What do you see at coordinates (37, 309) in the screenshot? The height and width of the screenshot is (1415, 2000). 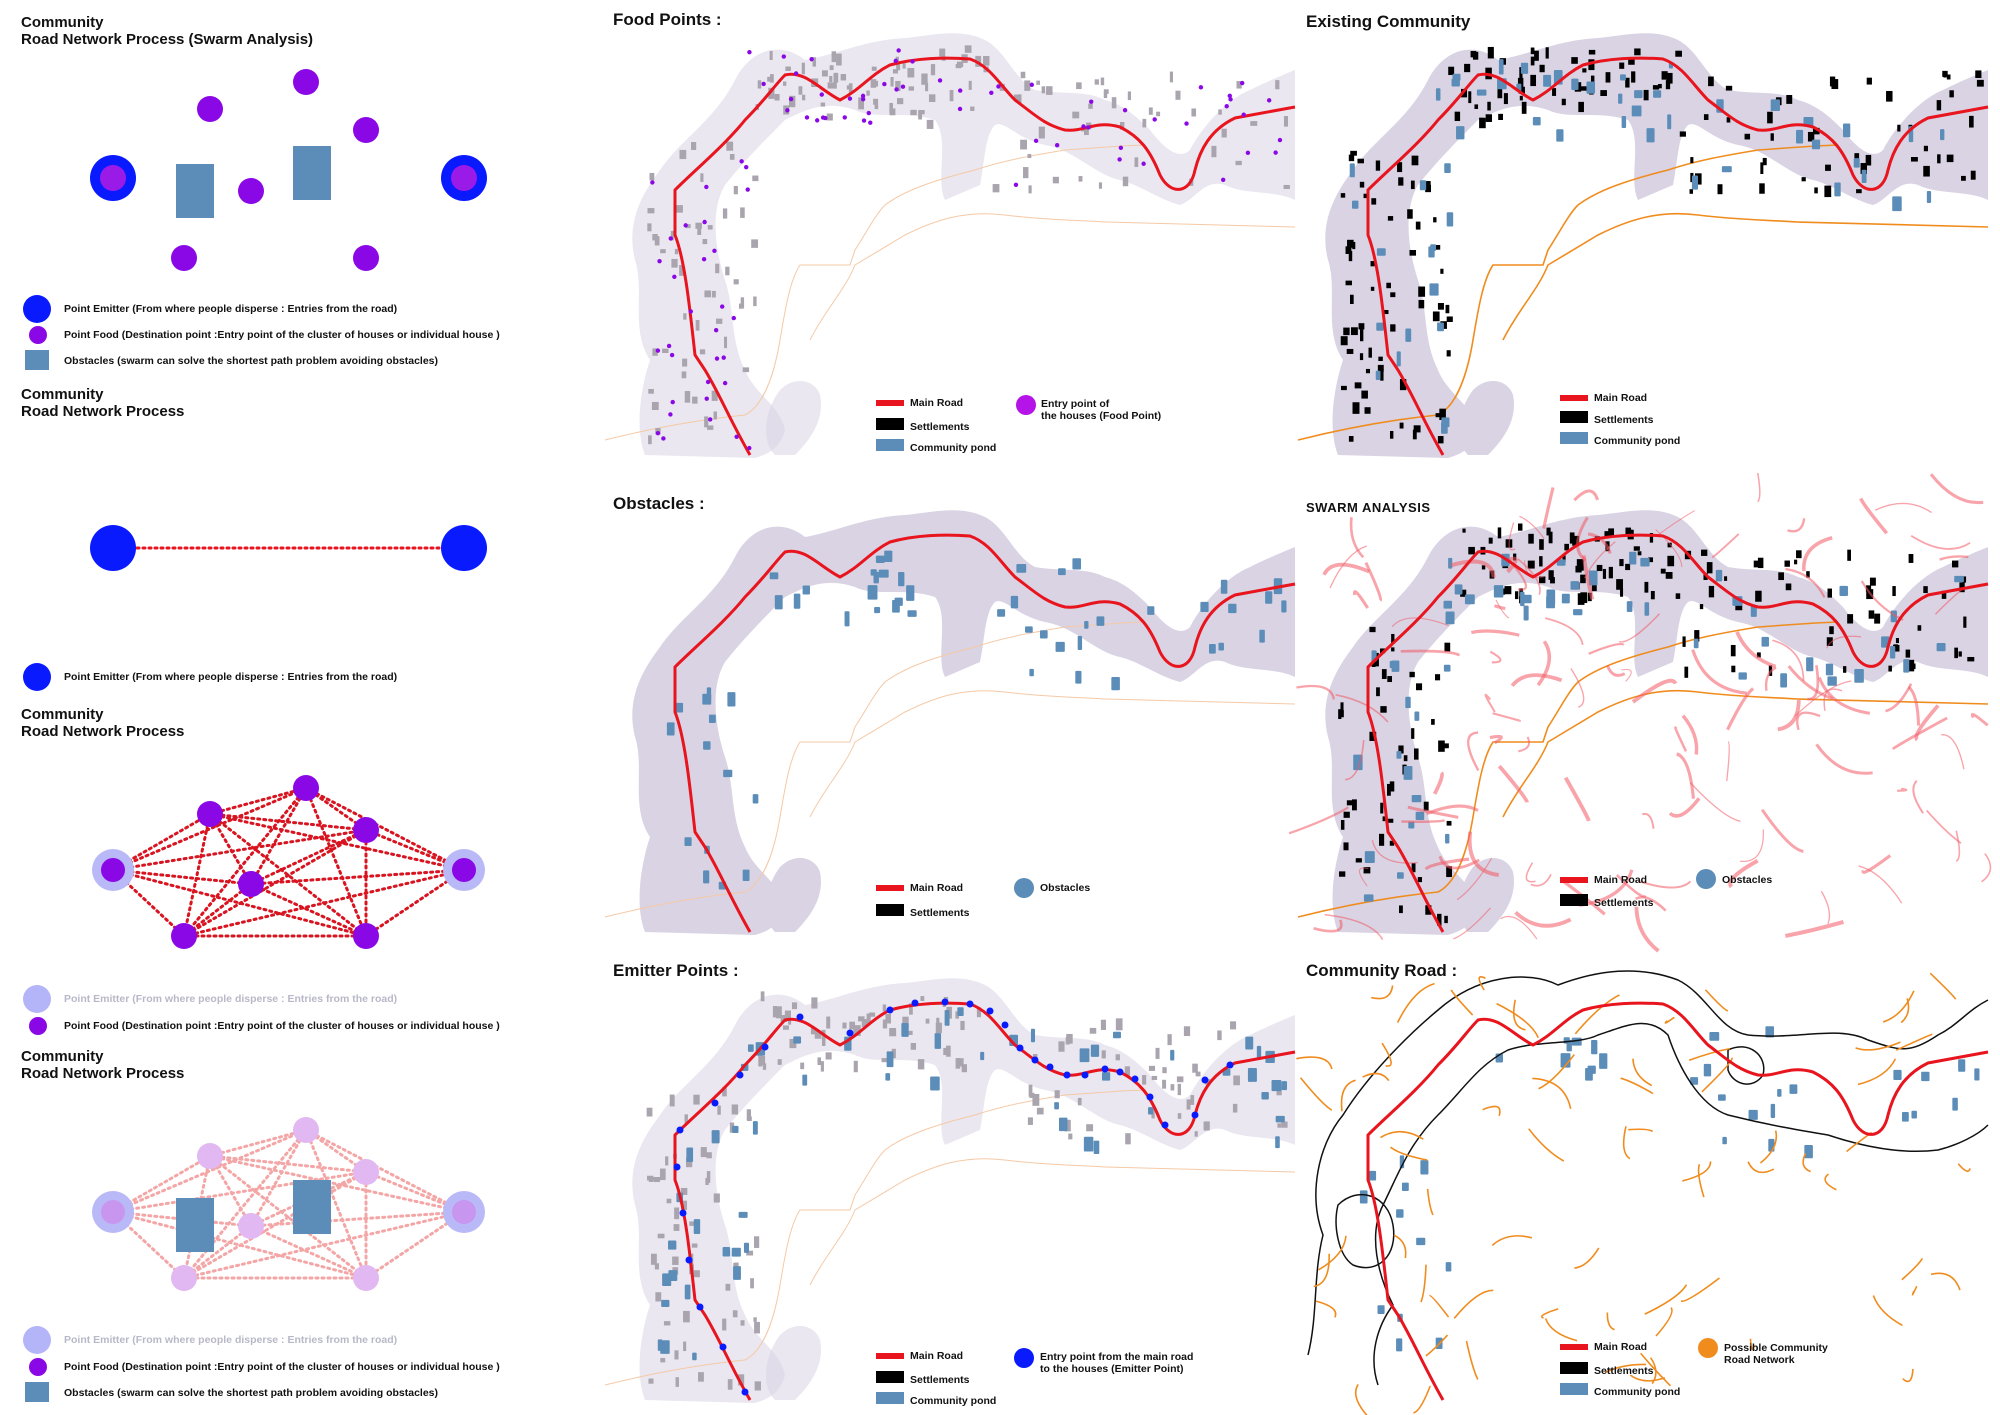 I see `legend-emitter-swatch` at bounding box center [37, 309].